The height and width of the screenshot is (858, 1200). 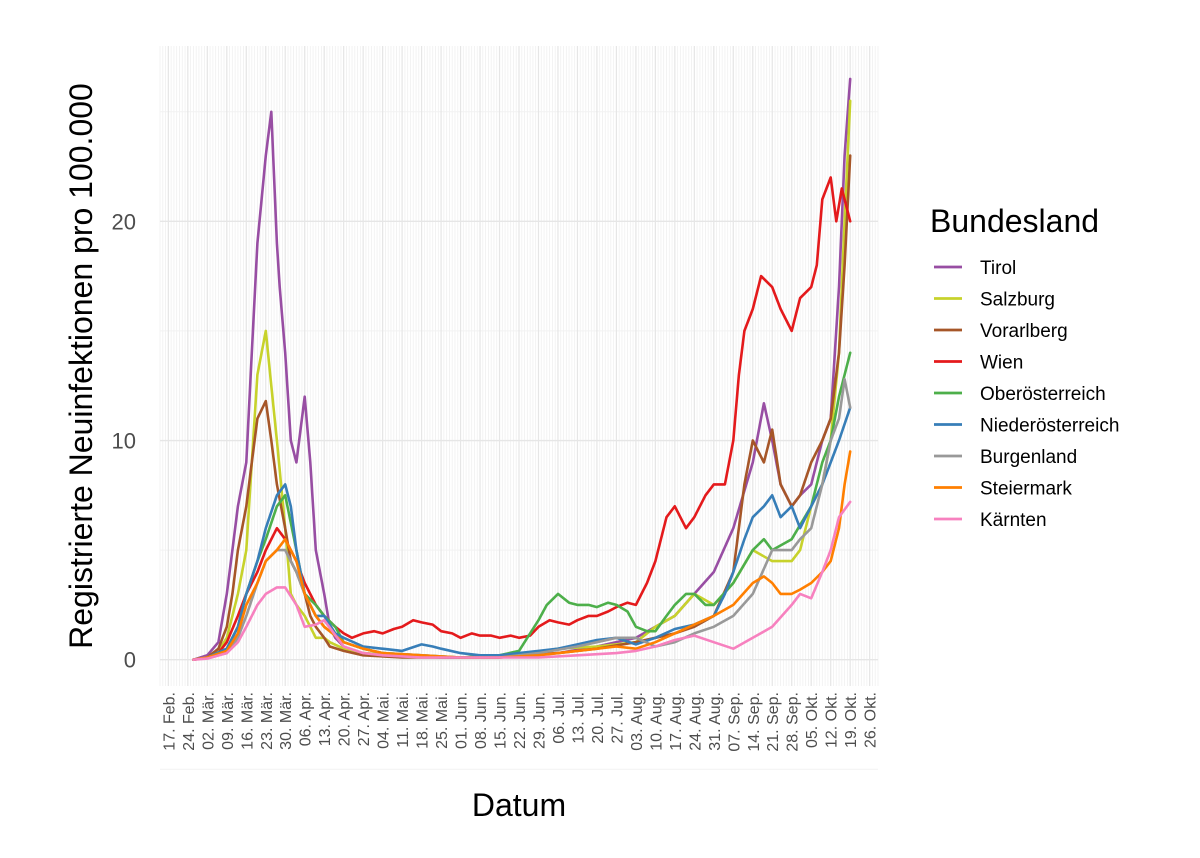 I want to click on x-tick-label: 26. Okt., so click(x=871, y=720).